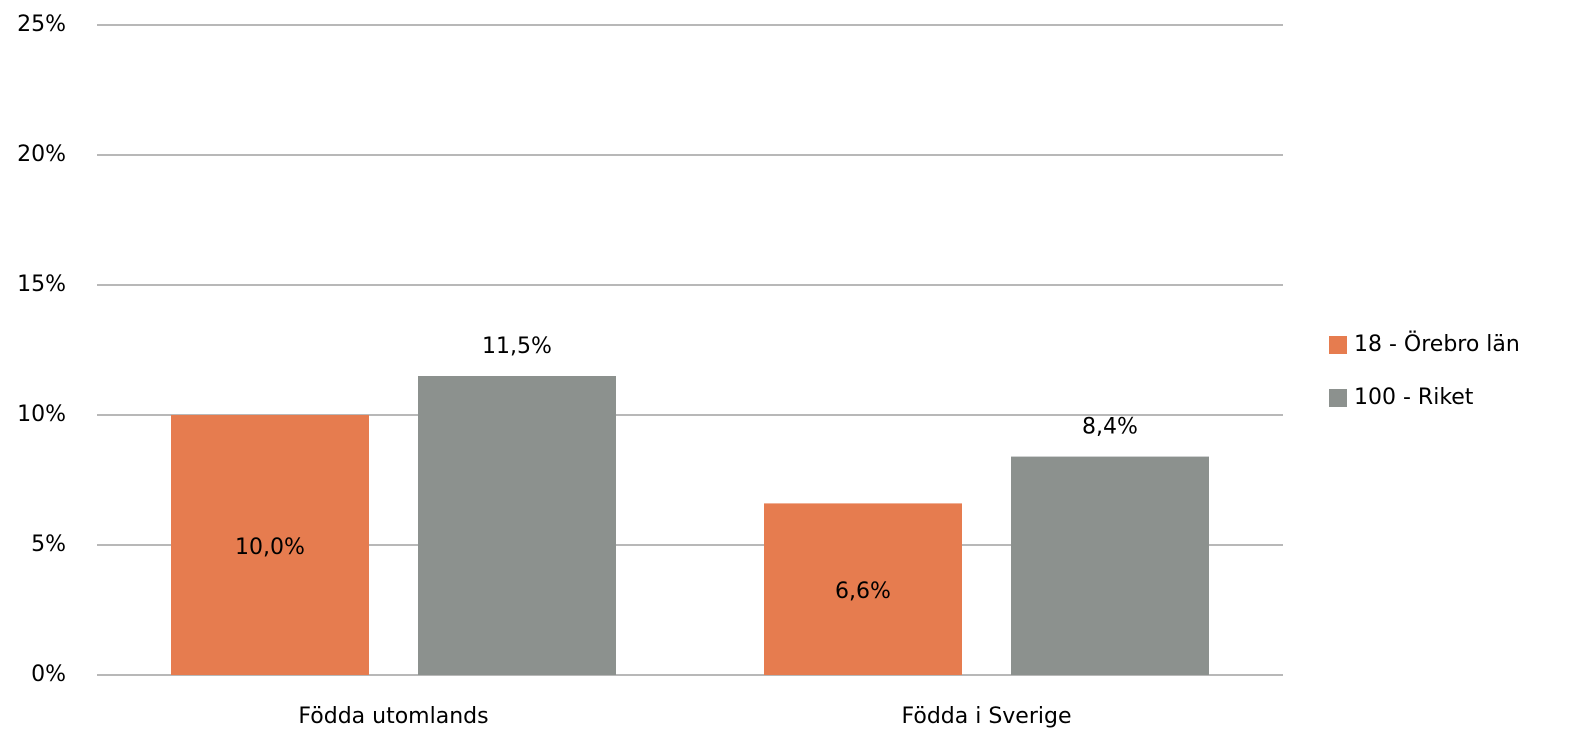 Image resolution: width=1573 pixels, height=733 pixels. What do you see at coordinates (863, 591) in the screenshot?
I see `data-label: 6,6%` at bounding box center [863, 591].